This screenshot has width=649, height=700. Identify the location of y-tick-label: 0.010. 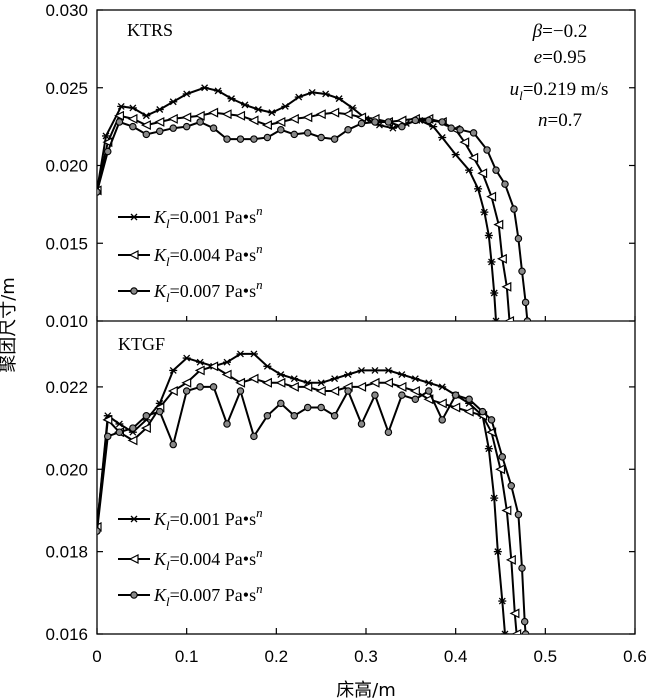
(66, 321).